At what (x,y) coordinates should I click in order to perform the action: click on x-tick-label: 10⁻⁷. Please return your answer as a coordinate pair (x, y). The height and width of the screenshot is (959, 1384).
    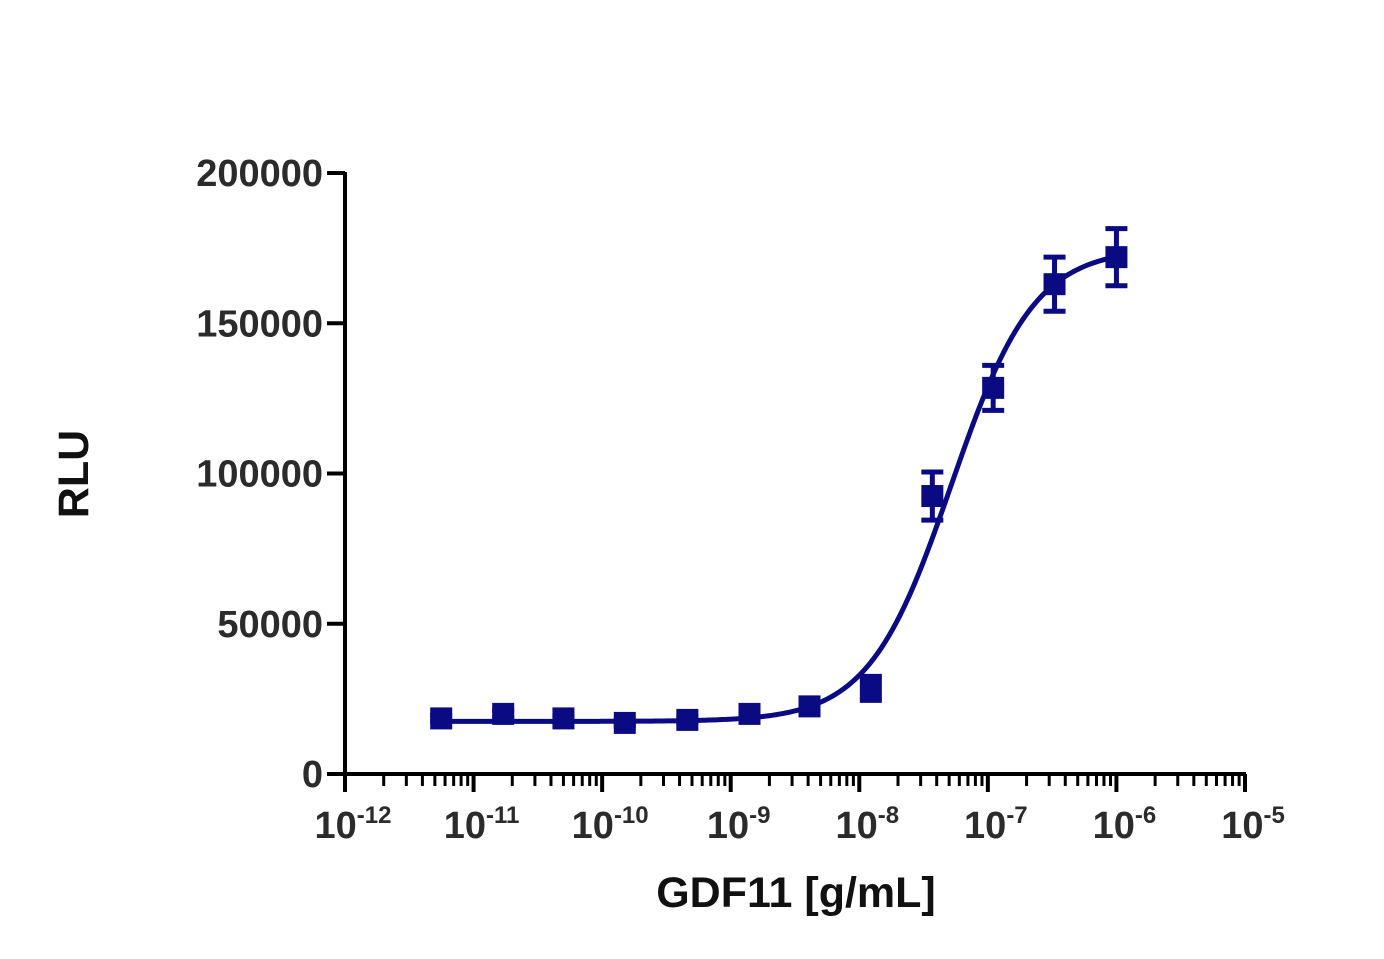
    Looking at the image, I should click on (996, 824).